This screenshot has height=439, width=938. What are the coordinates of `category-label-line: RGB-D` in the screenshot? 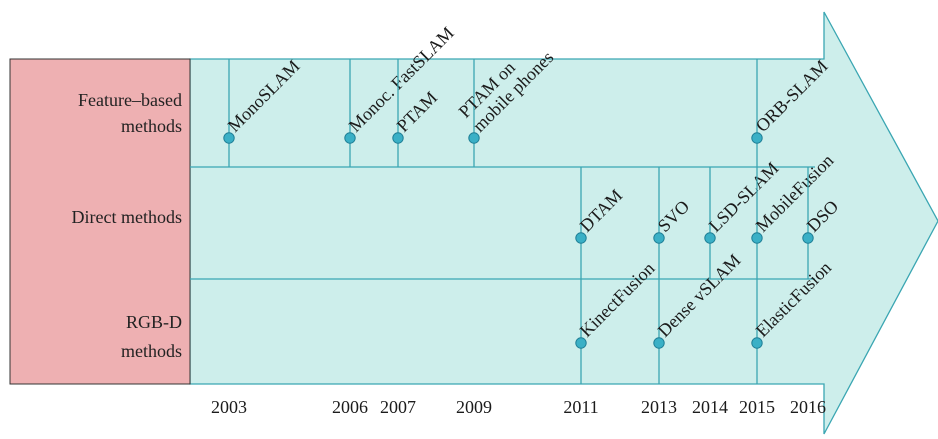 It's located at (154, 322).